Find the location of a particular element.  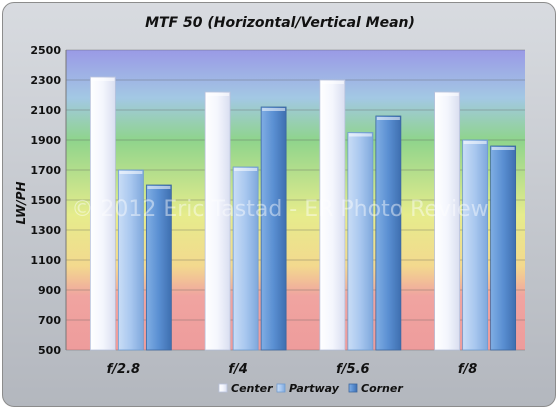

bar-partway-f28 is located at coordinates (130, 260).